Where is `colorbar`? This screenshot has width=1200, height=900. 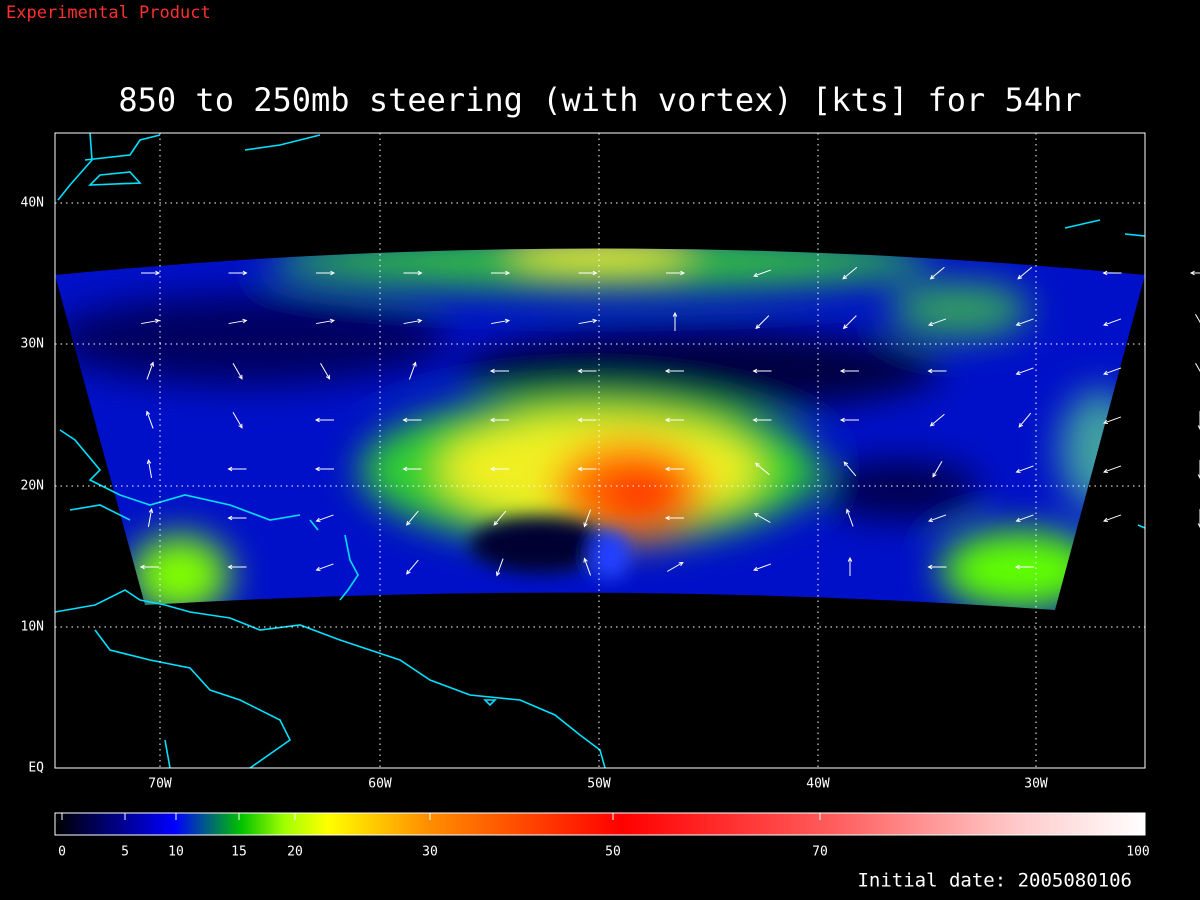 colorbar is located at coordinates (600, 824).